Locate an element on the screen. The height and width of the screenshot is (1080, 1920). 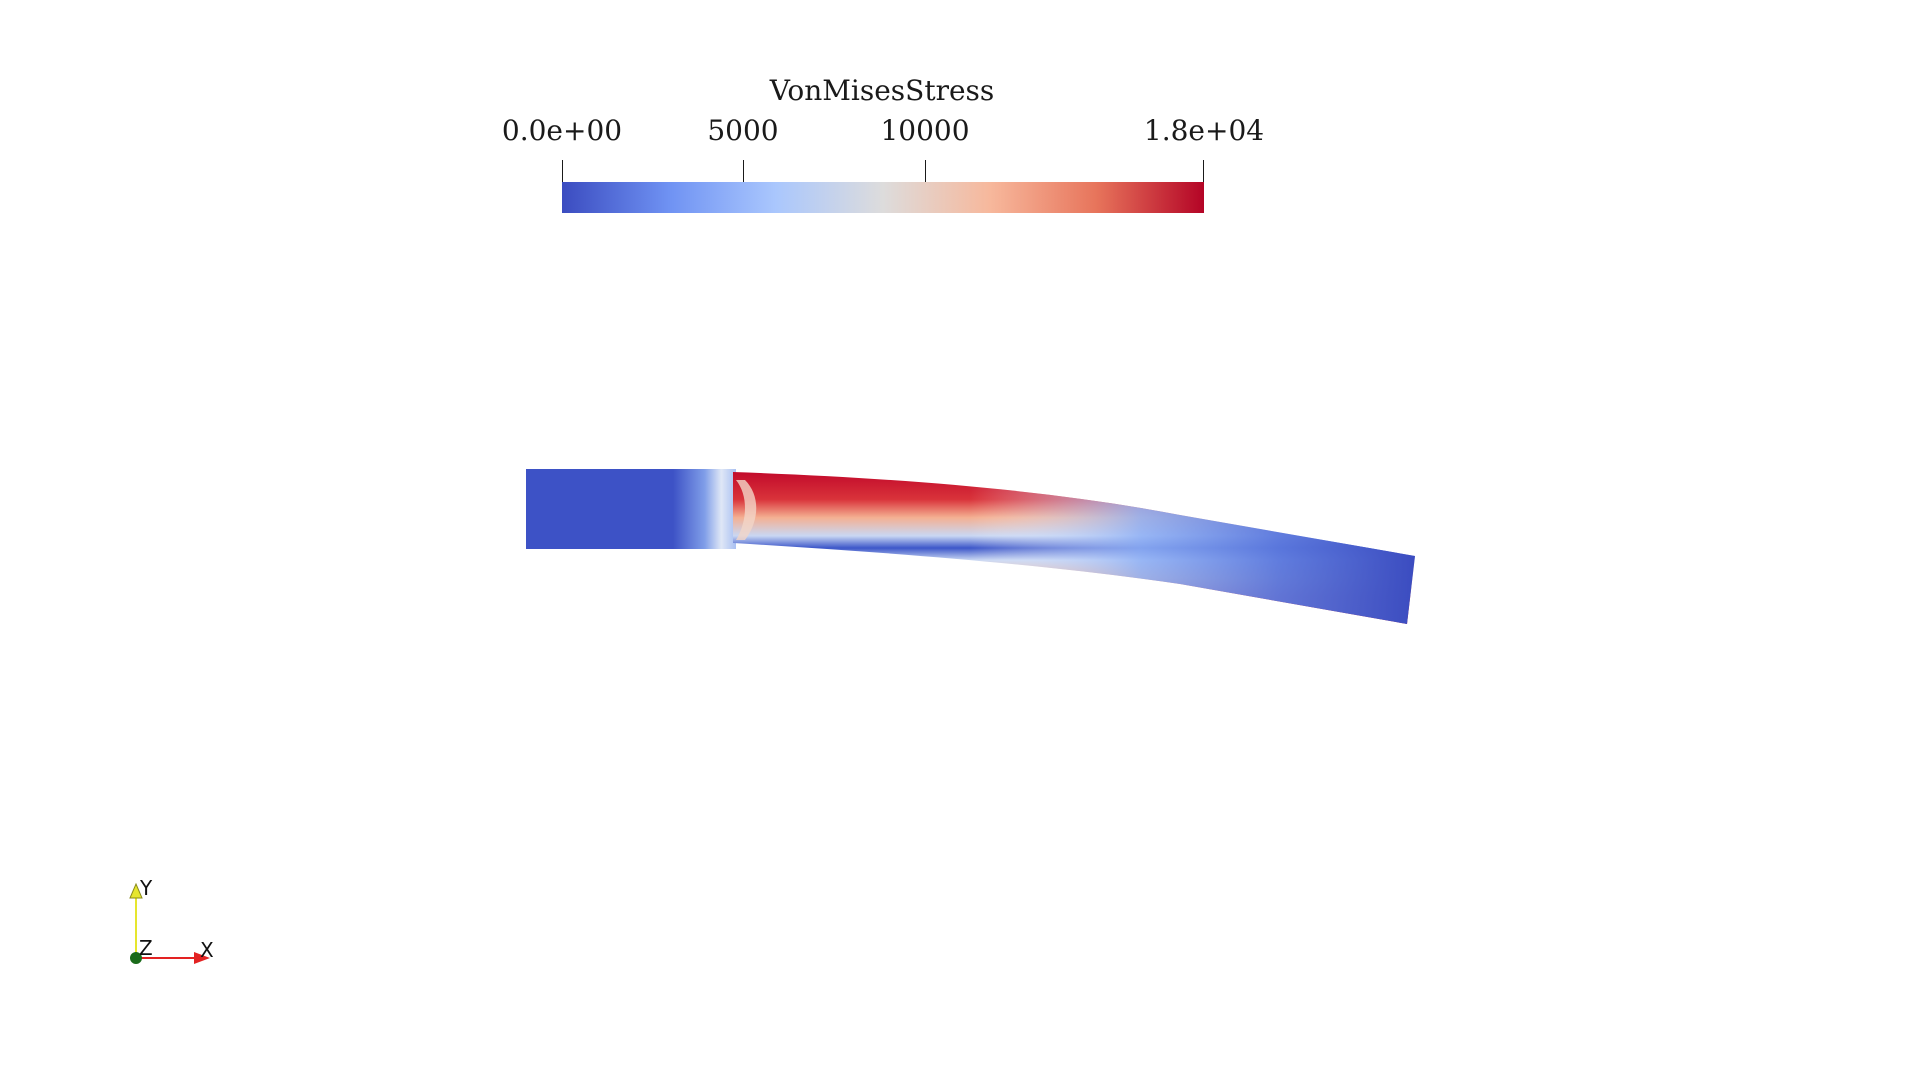
tick-mark-min is located at coordinates (562, 173).